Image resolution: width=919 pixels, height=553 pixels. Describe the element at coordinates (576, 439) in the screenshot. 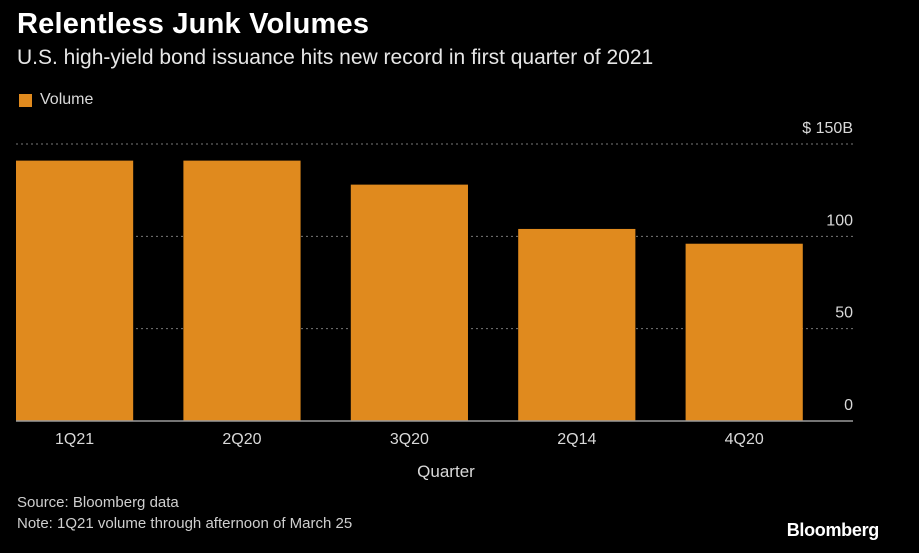

I see `x-tick-label: 2Q14` at that location.